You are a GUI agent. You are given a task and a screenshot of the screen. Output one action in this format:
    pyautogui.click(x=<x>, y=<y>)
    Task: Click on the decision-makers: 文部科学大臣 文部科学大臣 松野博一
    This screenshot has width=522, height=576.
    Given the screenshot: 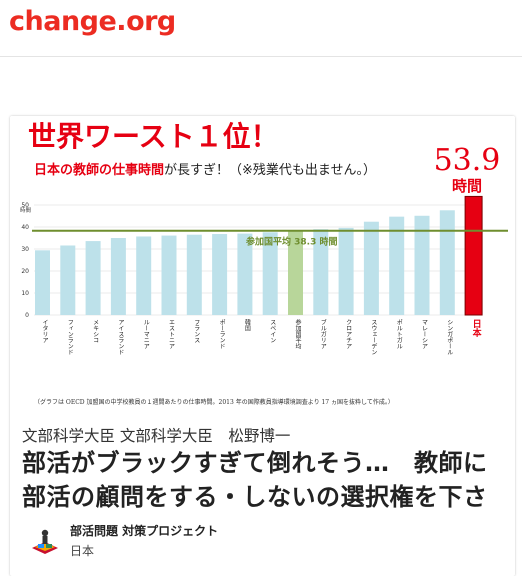 What is the action you would take?
    pyautogui.click(x=156, y=436)
    